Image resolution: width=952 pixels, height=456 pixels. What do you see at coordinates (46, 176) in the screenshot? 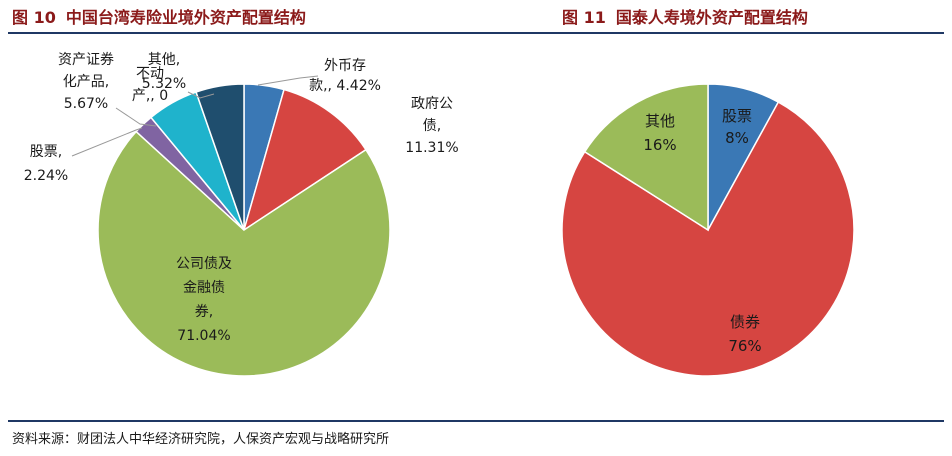
I see `left-pie-slice-3-label-value: 2.24%` at bounding box center [46, 176].